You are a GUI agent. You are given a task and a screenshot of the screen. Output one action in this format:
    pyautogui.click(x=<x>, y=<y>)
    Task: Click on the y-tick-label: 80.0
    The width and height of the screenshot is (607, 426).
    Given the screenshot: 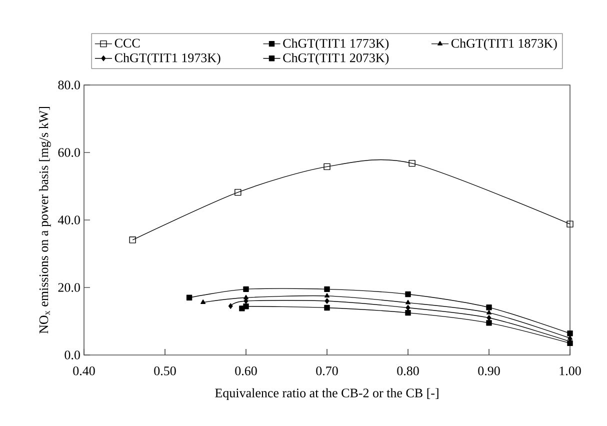 What is the action you would take?
    pyautogui.click(x=69, y=85)
    